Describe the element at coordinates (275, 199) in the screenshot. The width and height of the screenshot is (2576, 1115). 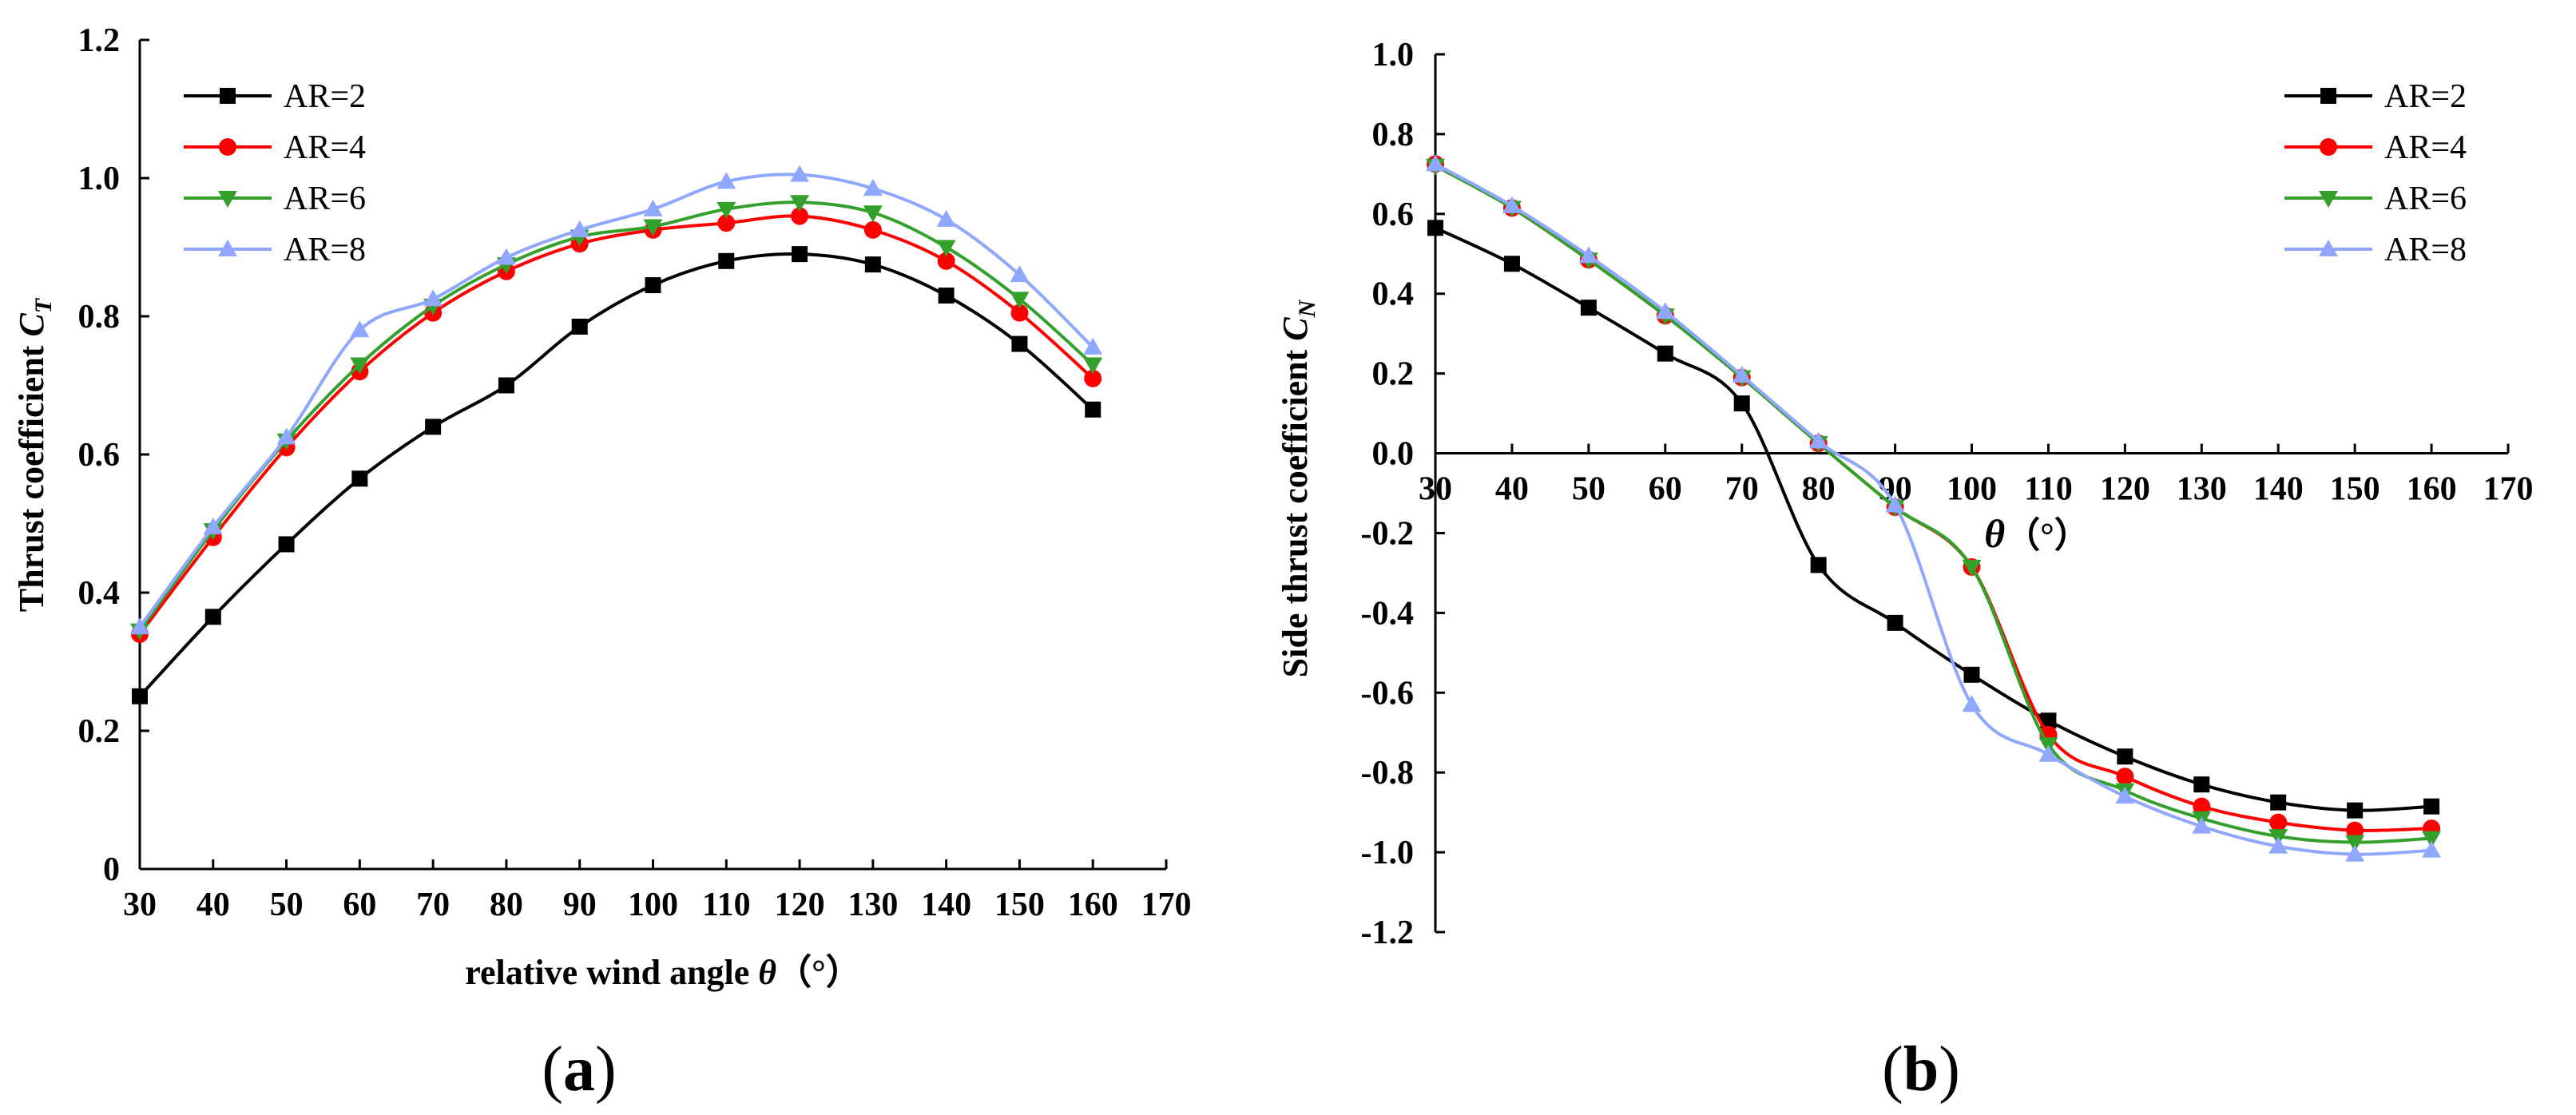
I see `legend-entry: AR=6` at that location.